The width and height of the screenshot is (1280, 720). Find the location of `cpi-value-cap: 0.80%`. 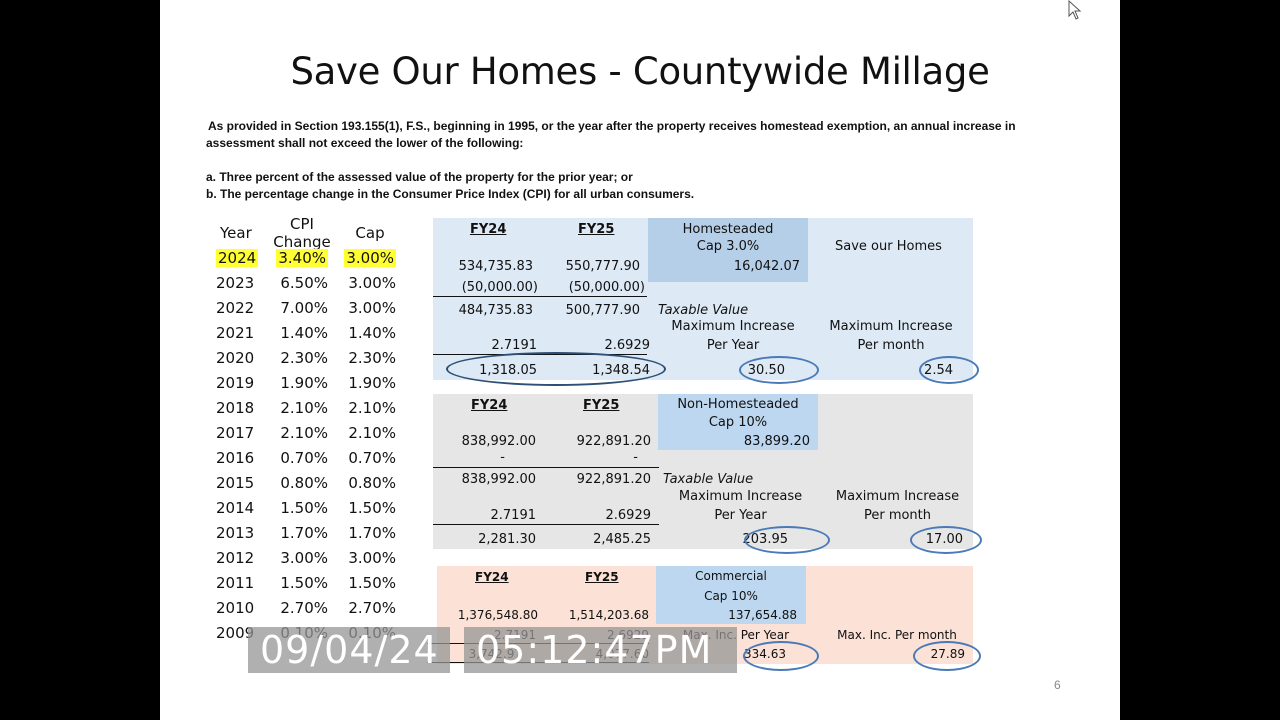

cpi-value-cap: 0.80% is located at coordinates (372, 482).